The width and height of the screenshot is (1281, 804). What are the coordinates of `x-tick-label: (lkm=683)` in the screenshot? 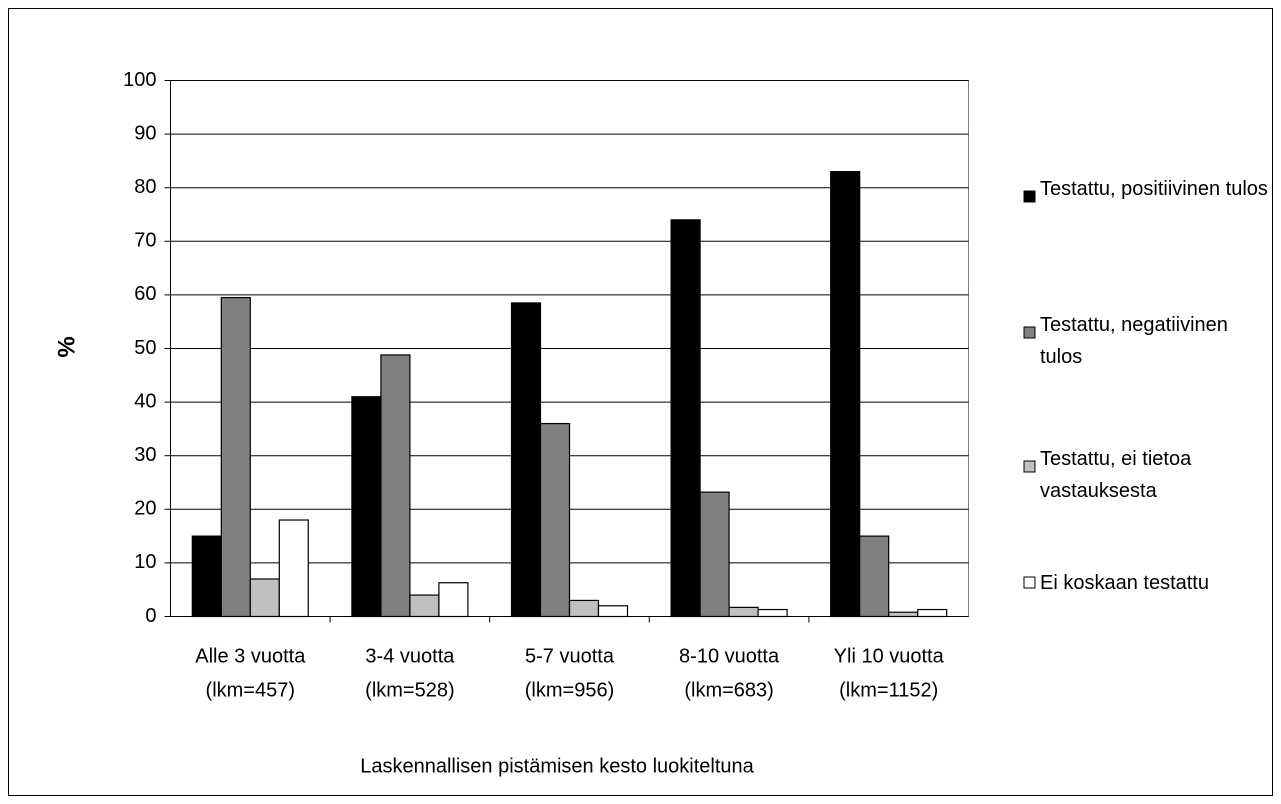 It's located at (728, 690).